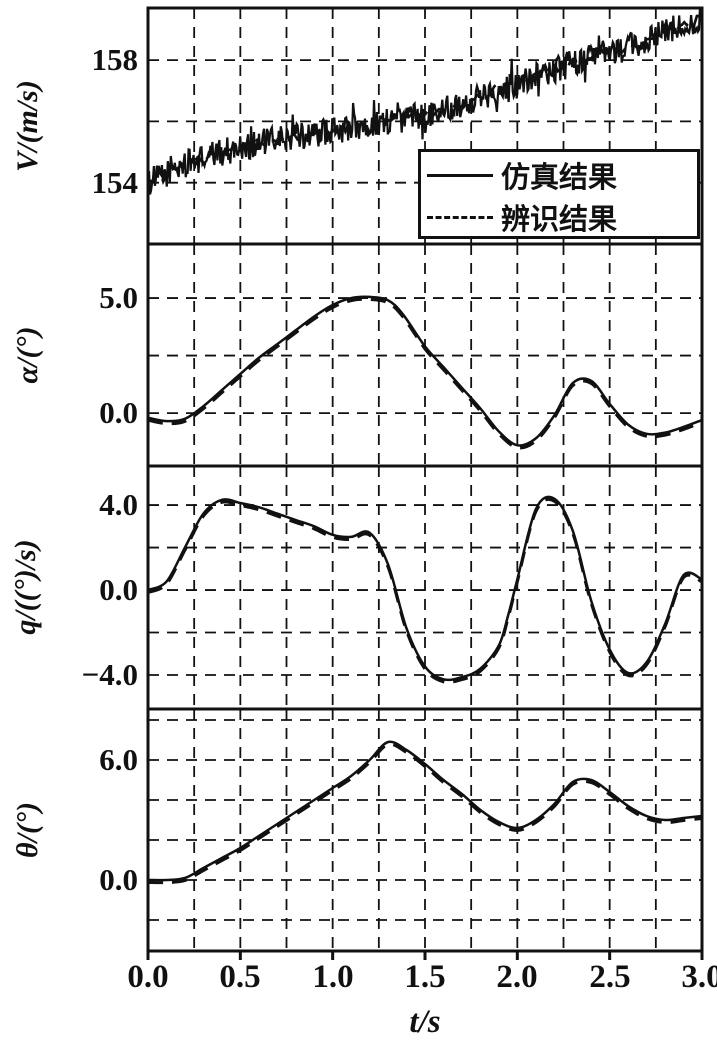 The width and height of the screenshot is (717, 1047). What do you see at coordinates (699, 977) in the screenshot?
I see `xtick-3: 3.0` at bounding box center [699, 977].